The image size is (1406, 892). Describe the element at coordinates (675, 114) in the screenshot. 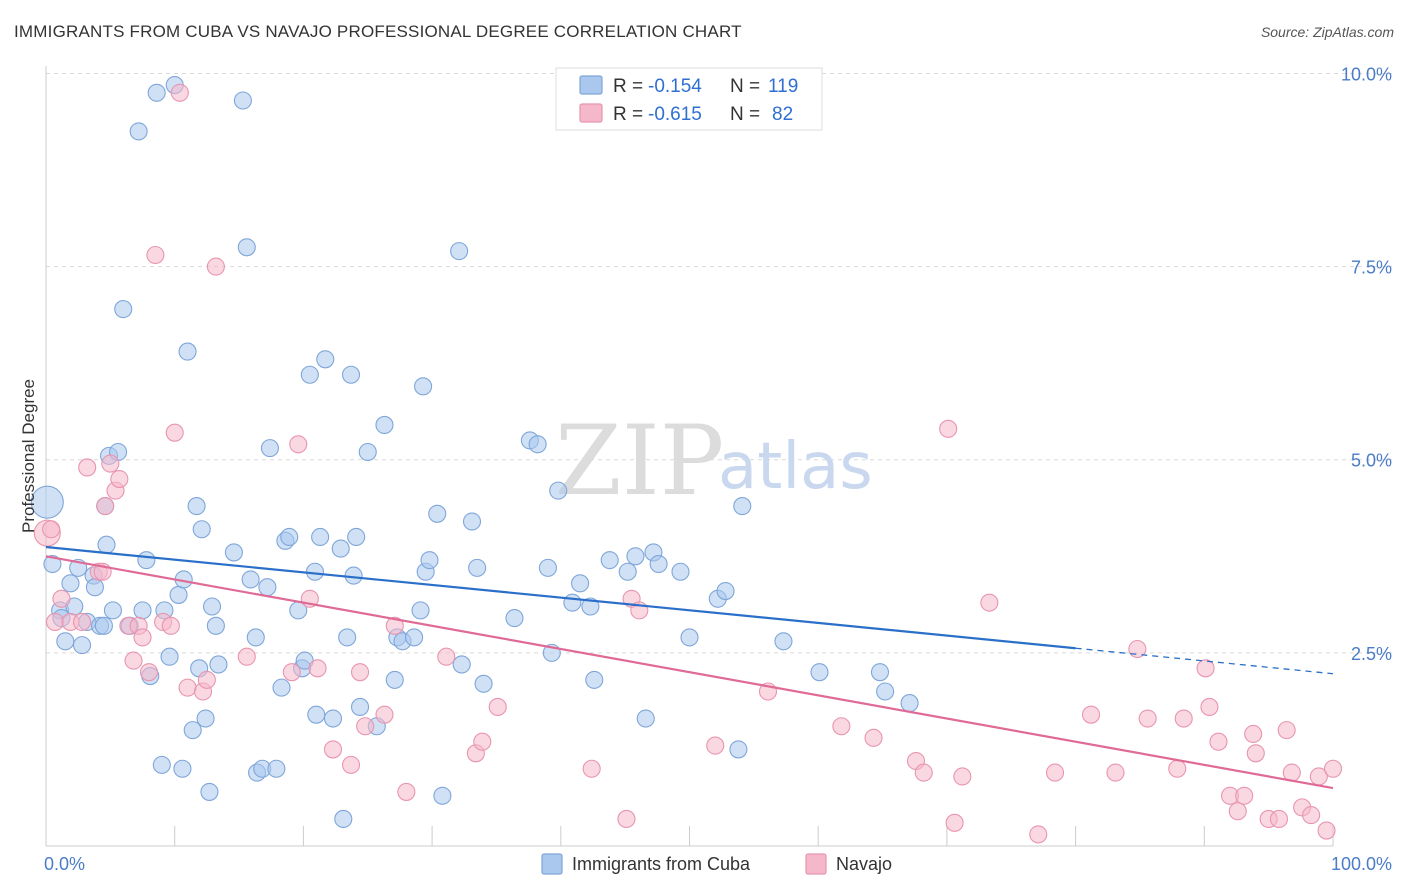

I see `legend-r-value-2: -0.615` at that location.